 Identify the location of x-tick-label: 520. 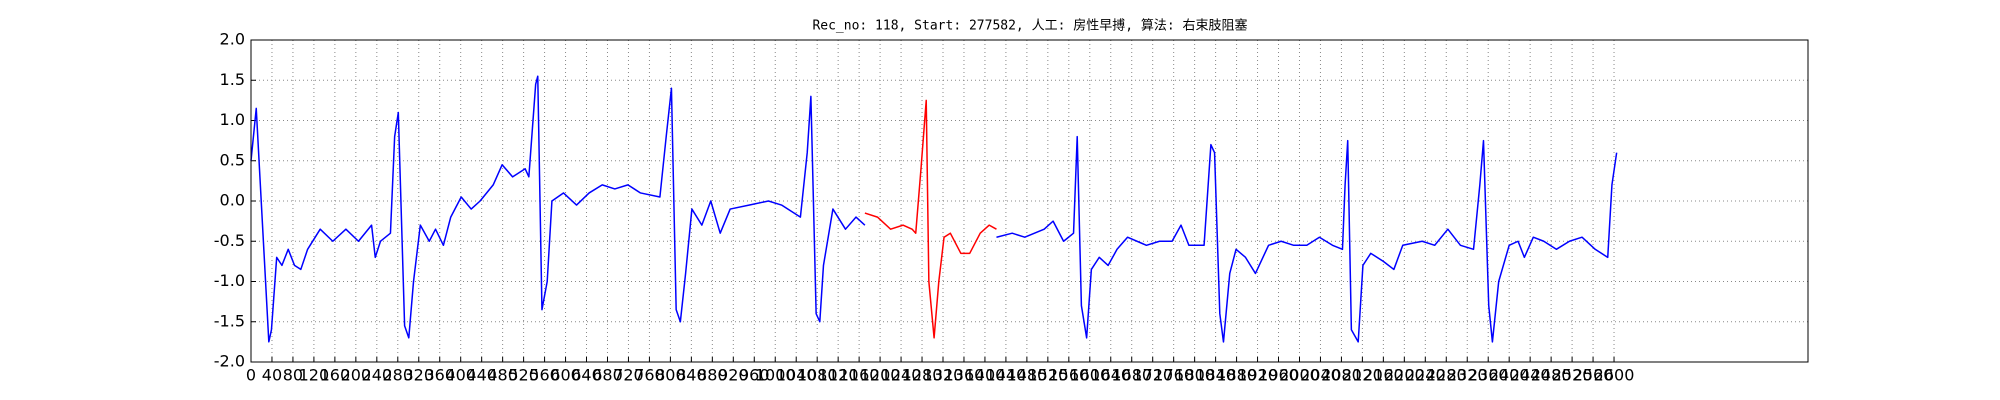
(523, 375).